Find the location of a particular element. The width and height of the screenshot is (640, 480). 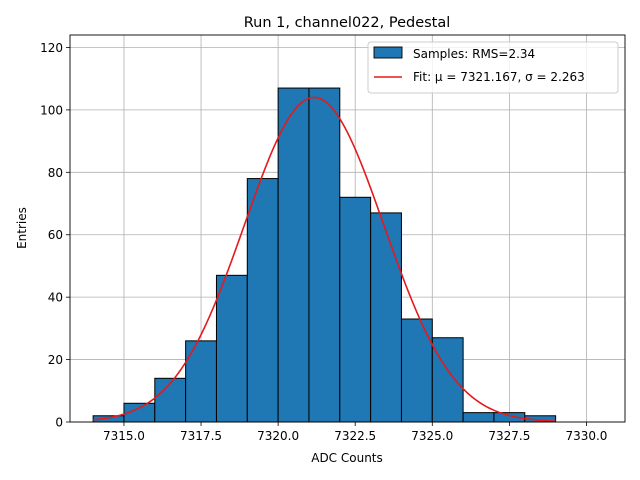

x-tick-label: 7322.5 is located at coordinates (355, 436).